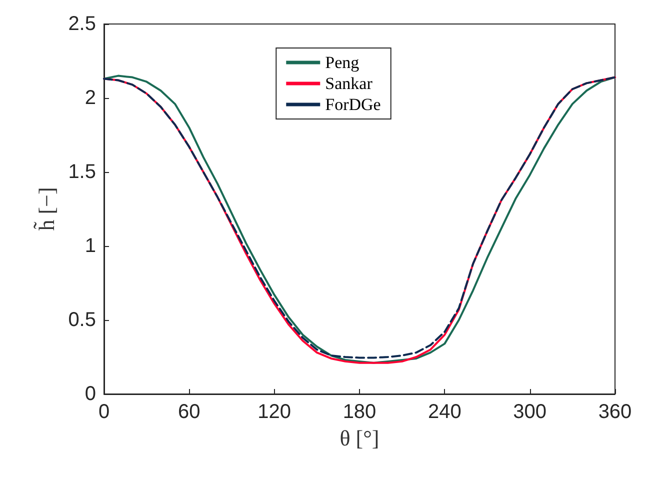 The width and height of the screenshot is (667, 486). Describe the element at coordinates (360, 437) in the screenshot. I see `x-axis-title: θ [°]` at that location.